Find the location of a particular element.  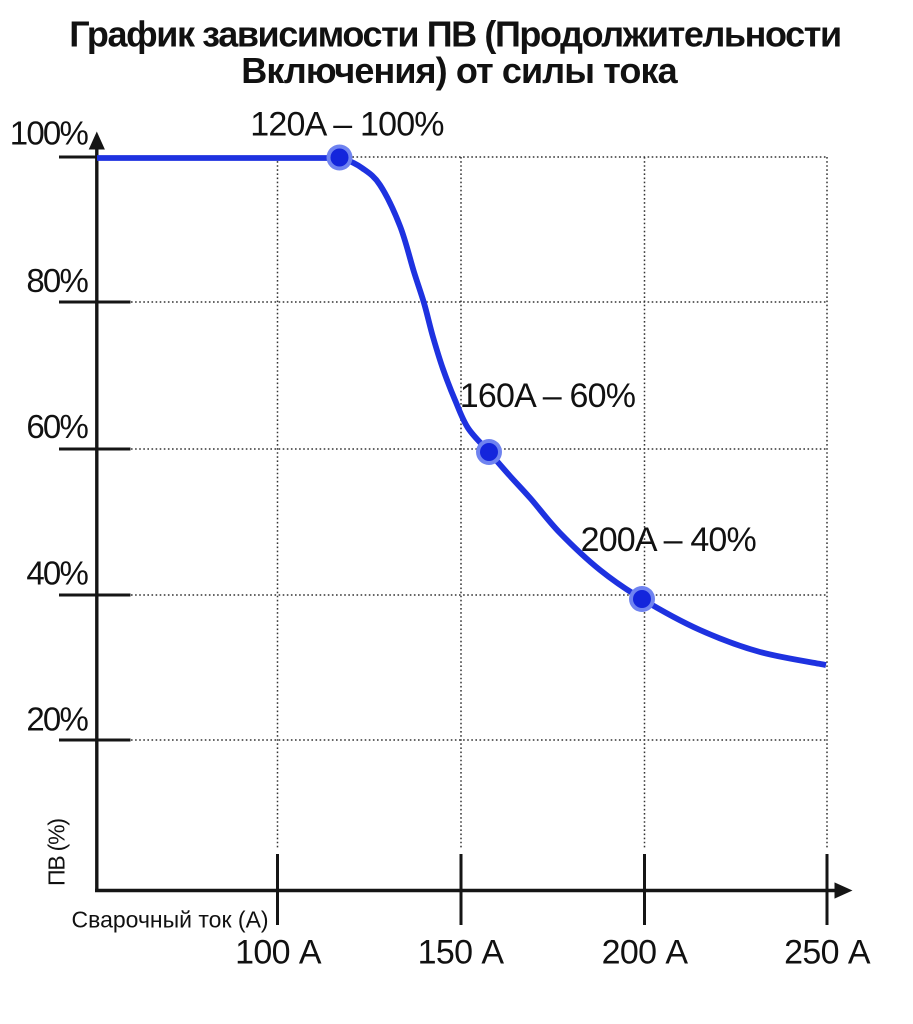

svg-text: 100% is located at coordinates (49, 133).